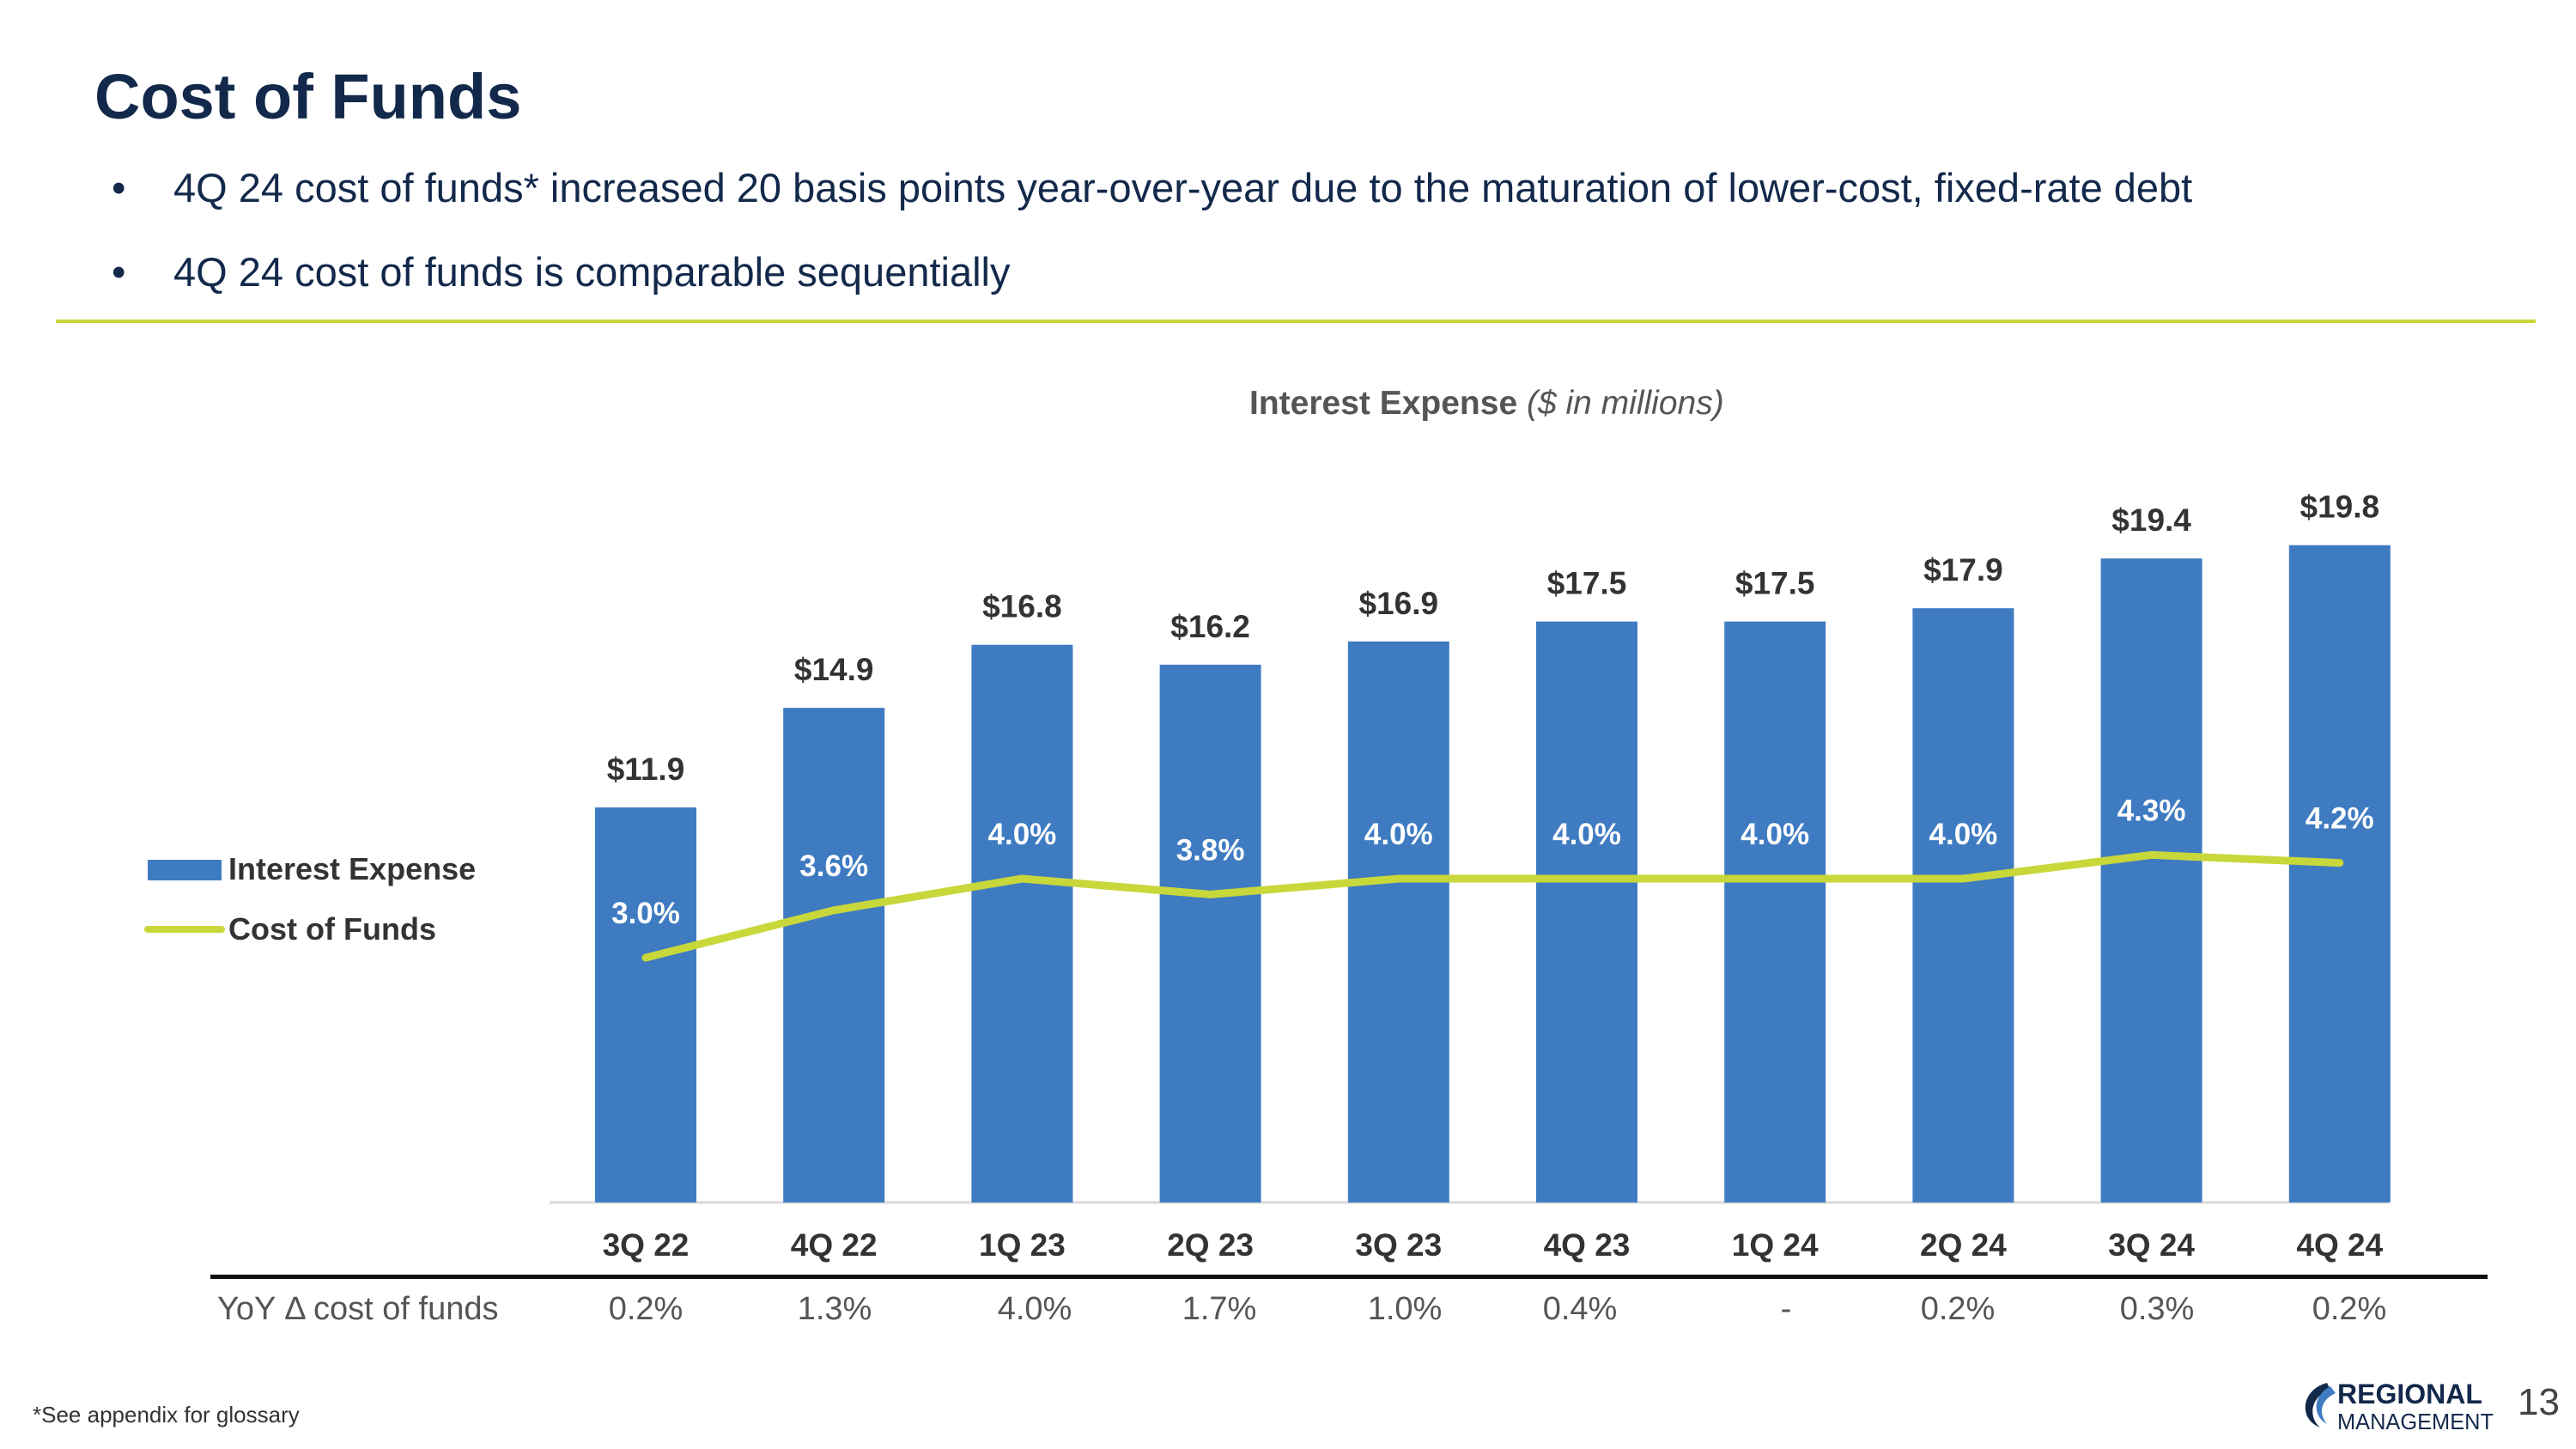 The image size is (2576, 1449). I want to click on x-tick-label: 4Q 22, so click(834, 1245).